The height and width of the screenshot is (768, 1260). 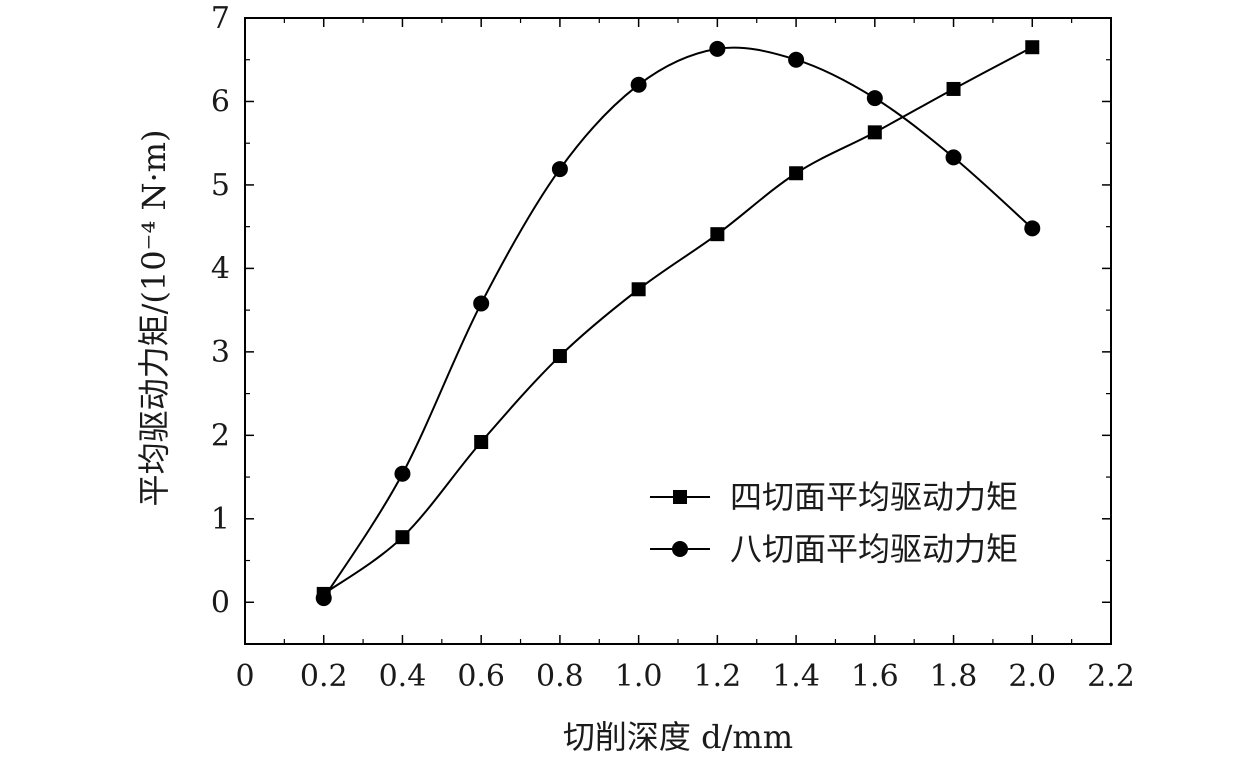 What do you see at coordinates (220, 101) in the screenshot?
I see `y-tick-label: 6` at bounding box center [220, 101].